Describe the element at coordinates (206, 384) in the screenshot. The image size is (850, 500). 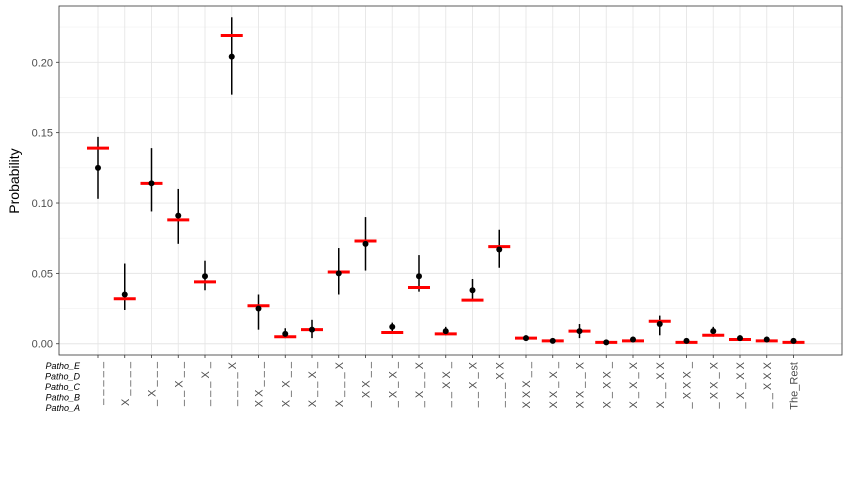
I see `x-category-label: _ _ _ X _` at that location.